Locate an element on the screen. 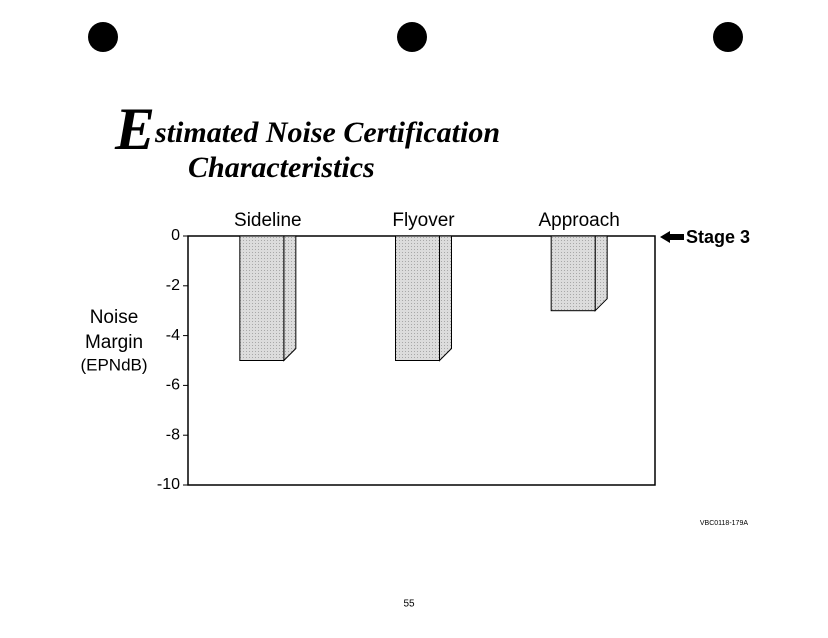  chart-title: Estimated Noise Certification is located at coordinates (307, 129).